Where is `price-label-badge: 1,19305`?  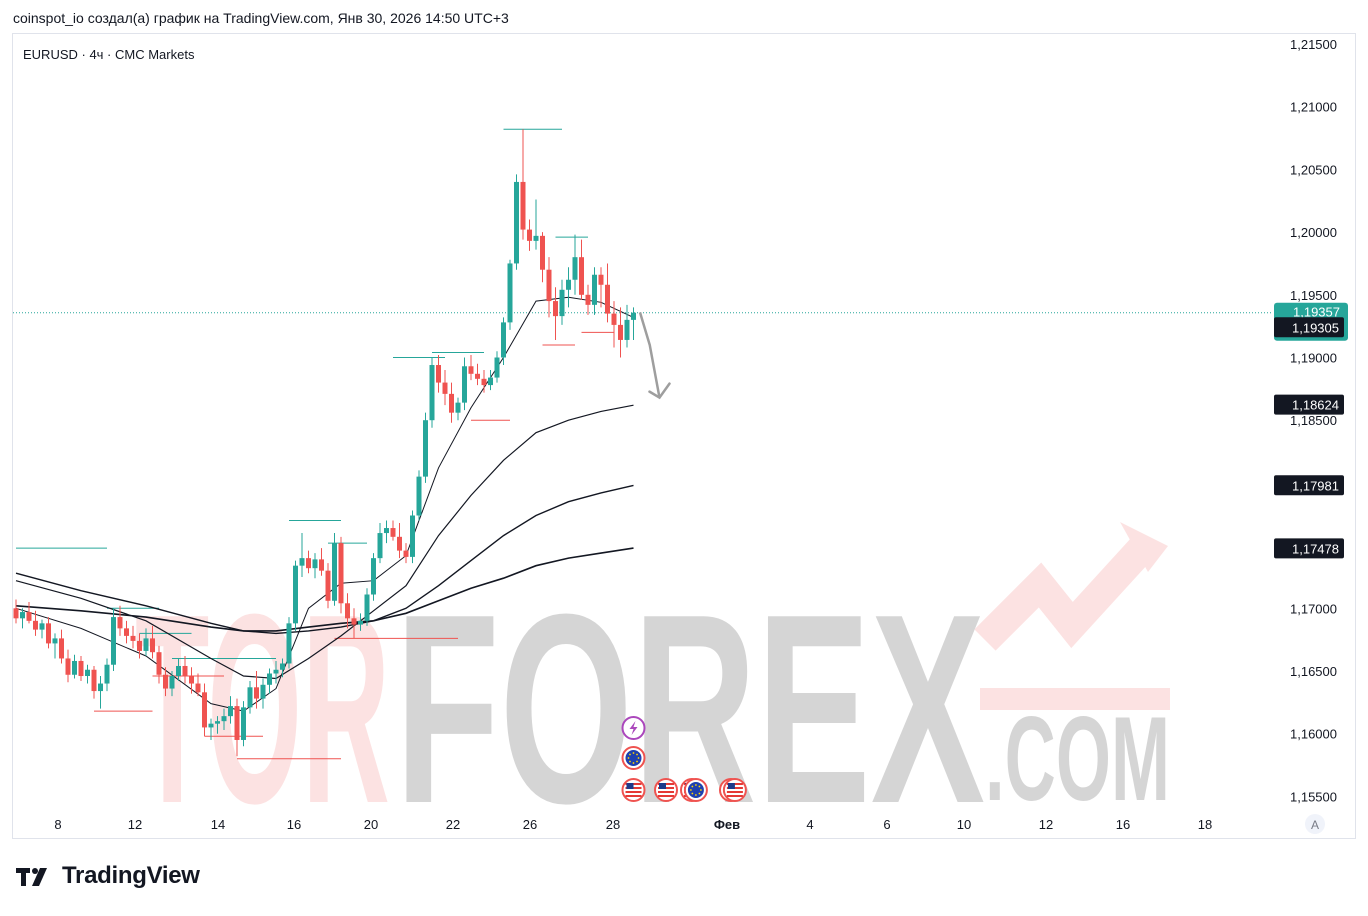
price-label-badge: 1,19305 is located at coordinates (1309, 327).